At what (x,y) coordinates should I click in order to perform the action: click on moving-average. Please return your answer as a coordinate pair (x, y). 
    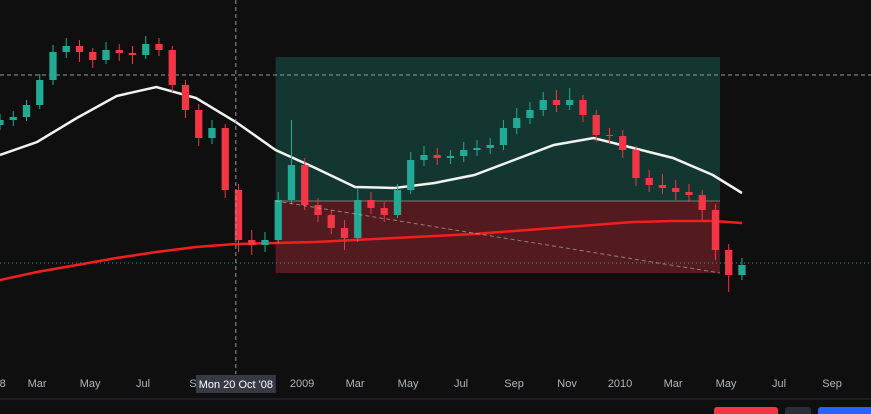
    Looking at the image, I should click on (371, 250).